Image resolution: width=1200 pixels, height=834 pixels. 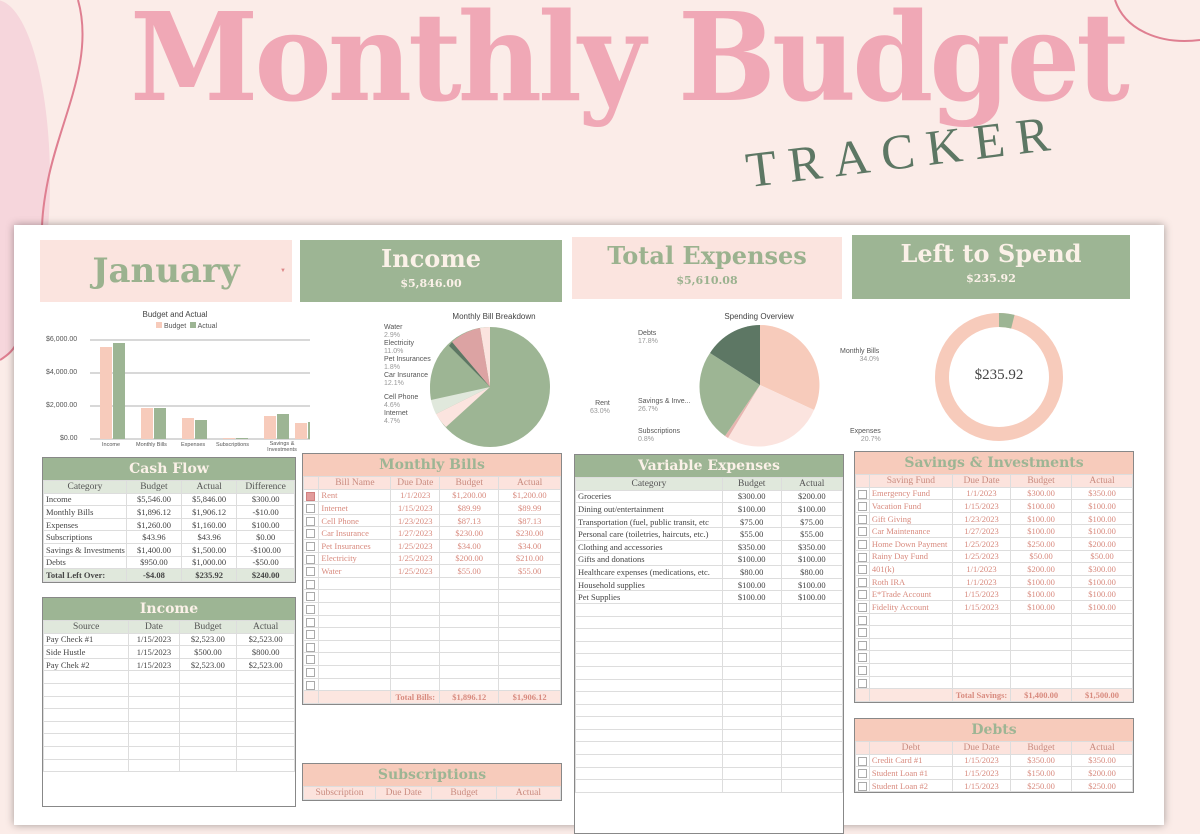 I want to click on table-row: Gifts and donations $100.00 $100.00, so click(x=709, y=559).